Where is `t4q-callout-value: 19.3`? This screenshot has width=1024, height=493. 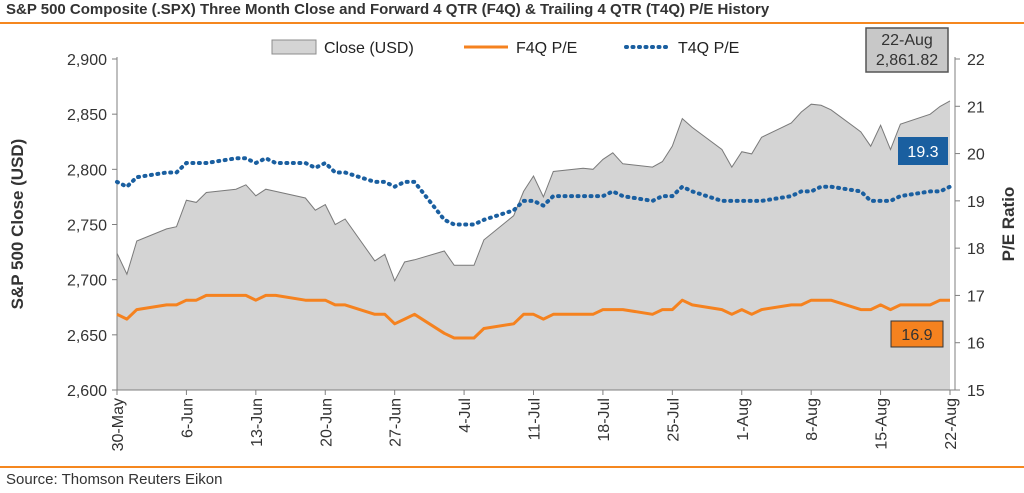 t4q-callout-value: 19.3 is located at coordinates (922, 152).